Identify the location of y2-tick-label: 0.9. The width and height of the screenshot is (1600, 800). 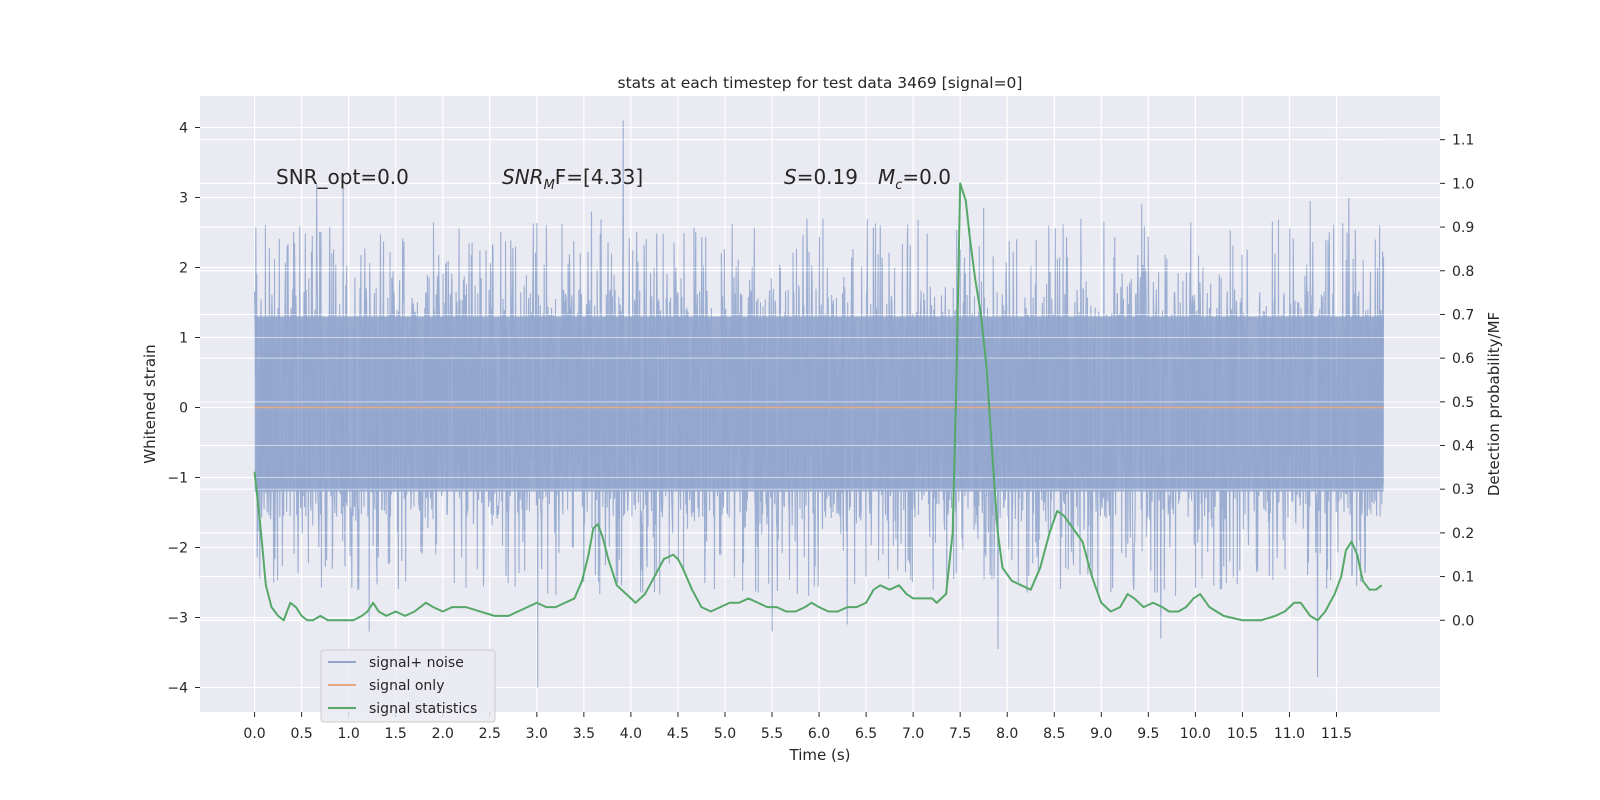
(1463, 228).